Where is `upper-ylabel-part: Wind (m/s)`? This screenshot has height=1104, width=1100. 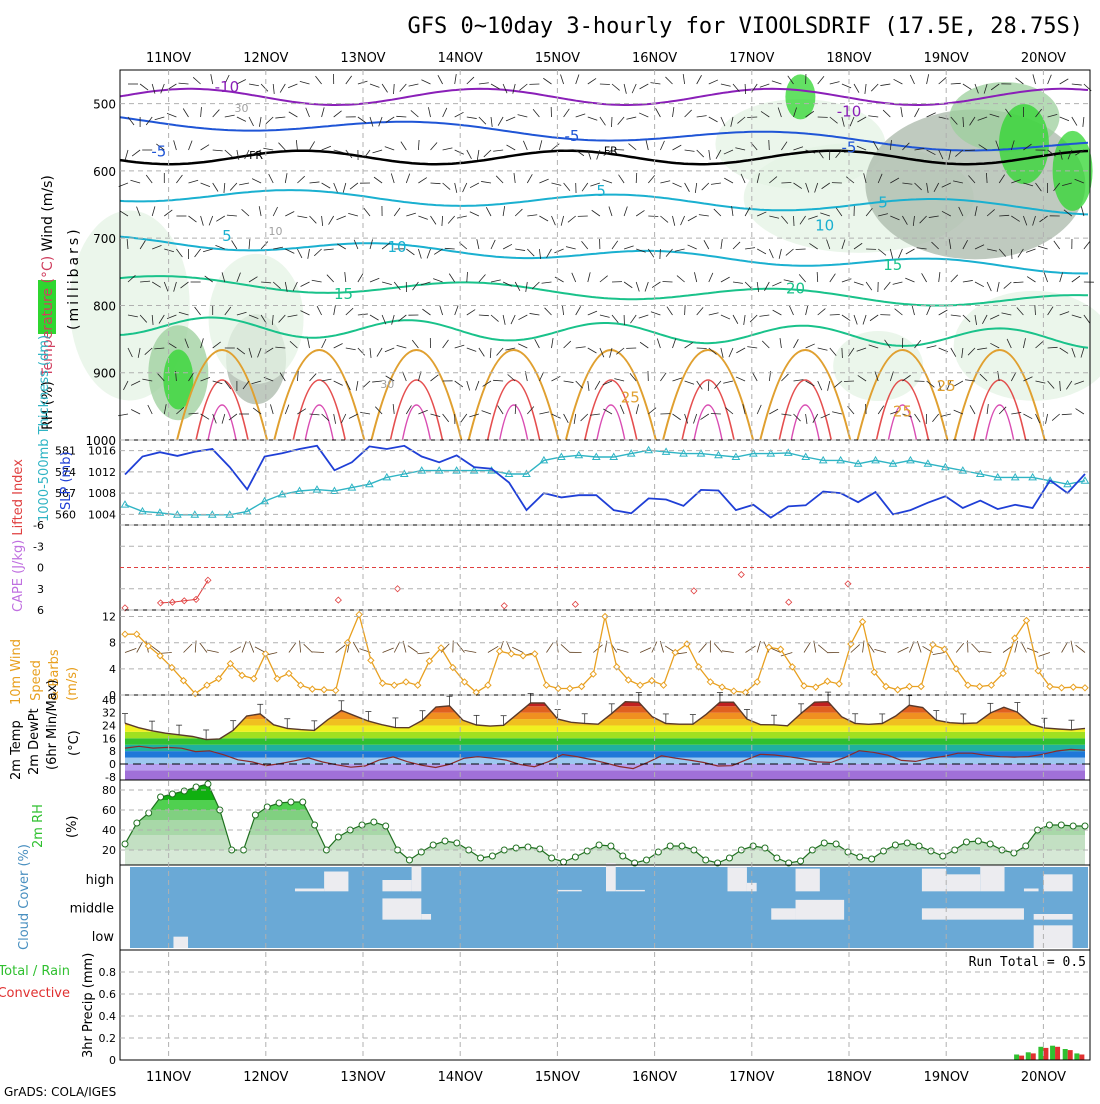
upper-ylabel-part: Wind (m/s) is located at coordinates (48, 215).